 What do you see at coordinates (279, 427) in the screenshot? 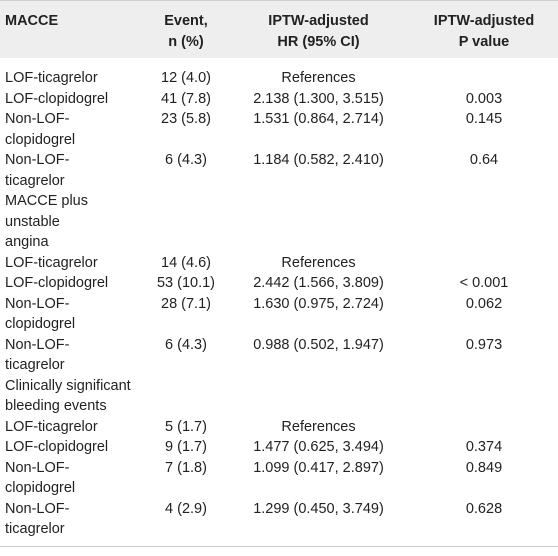
I see `table-row: LOF-ticagrelor 5 (1.7) References` at bounding box center [279, 427].